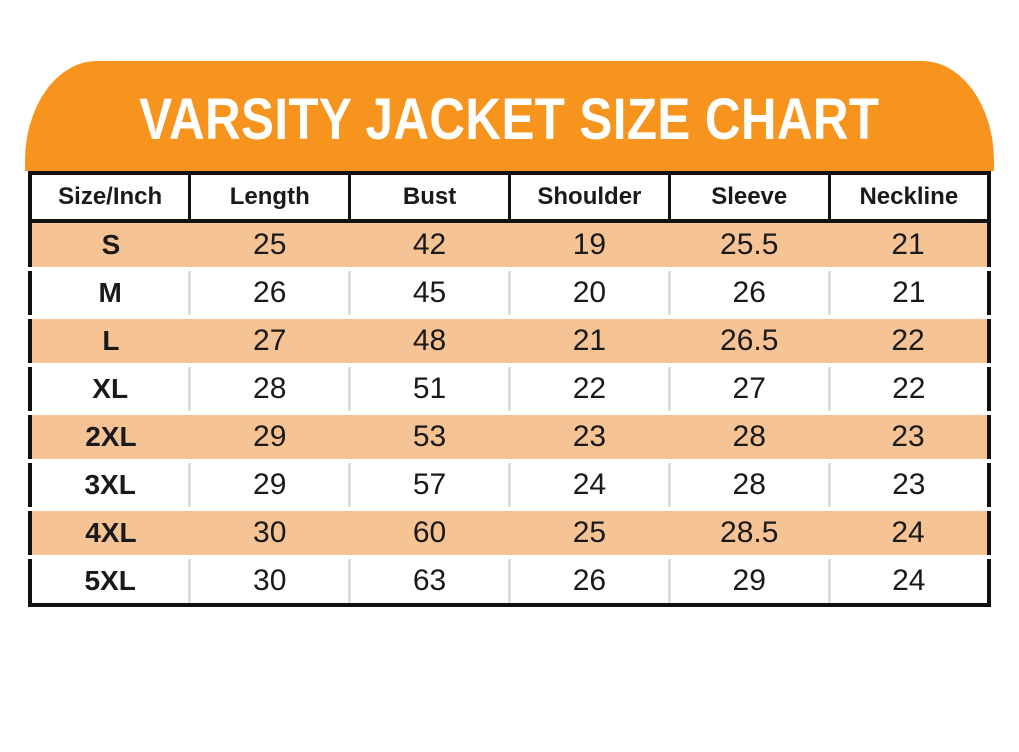 The width and height of the screenshot is (1019, 752). I want to click on size-cell: XL, so click(110, 388).